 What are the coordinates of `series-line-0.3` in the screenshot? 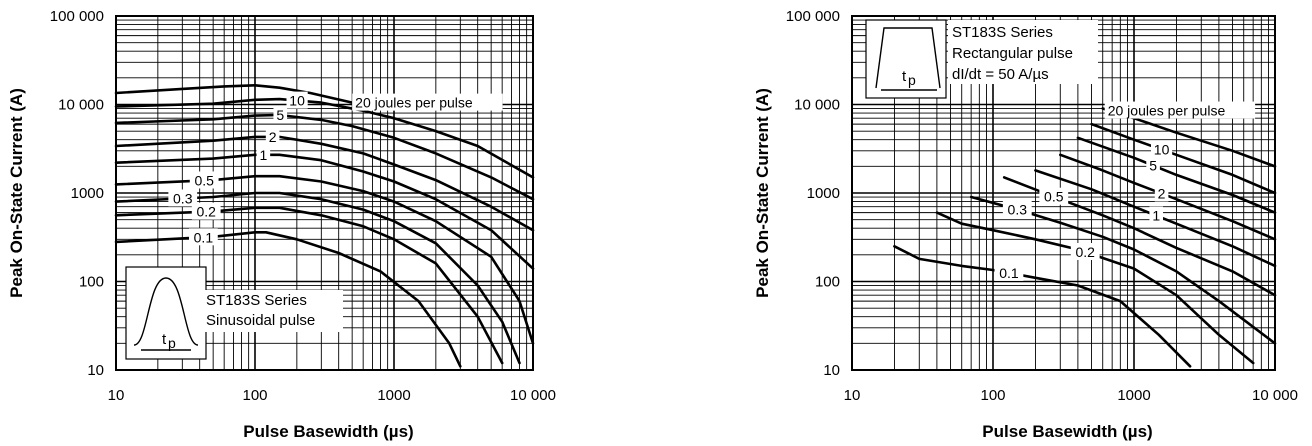 It's located at (317, 278).